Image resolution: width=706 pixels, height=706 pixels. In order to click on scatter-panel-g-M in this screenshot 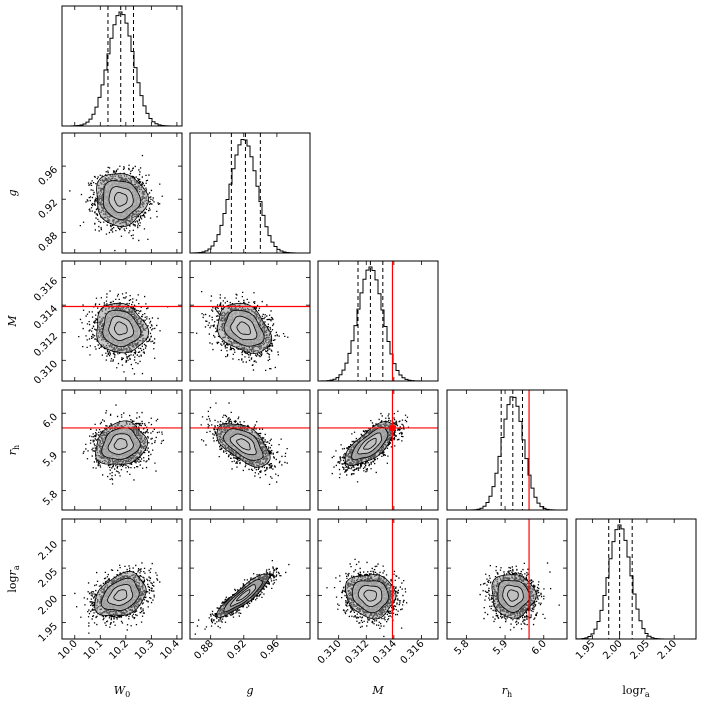, I will do `click(250, 321)`.